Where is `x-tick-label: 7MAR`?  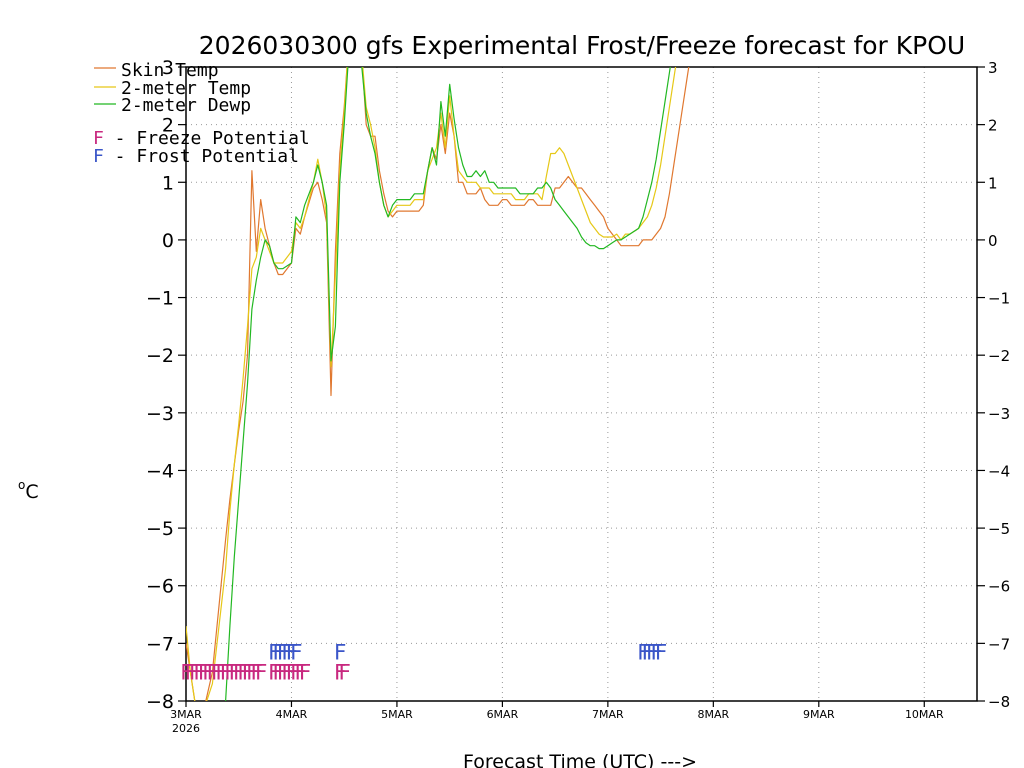 x-tick-label: 7MAR is located at coordinates (608, 714).